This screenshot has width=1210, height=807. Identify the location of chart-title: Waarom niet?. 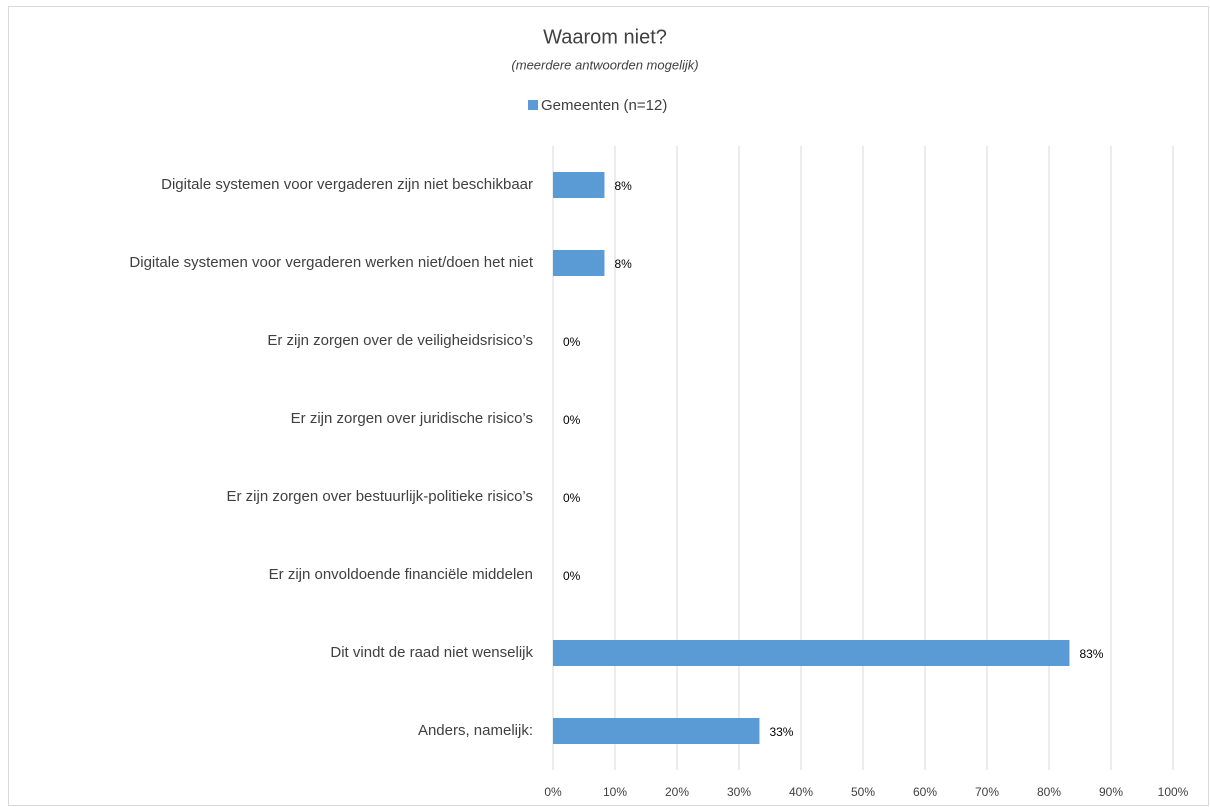
(605, 37).